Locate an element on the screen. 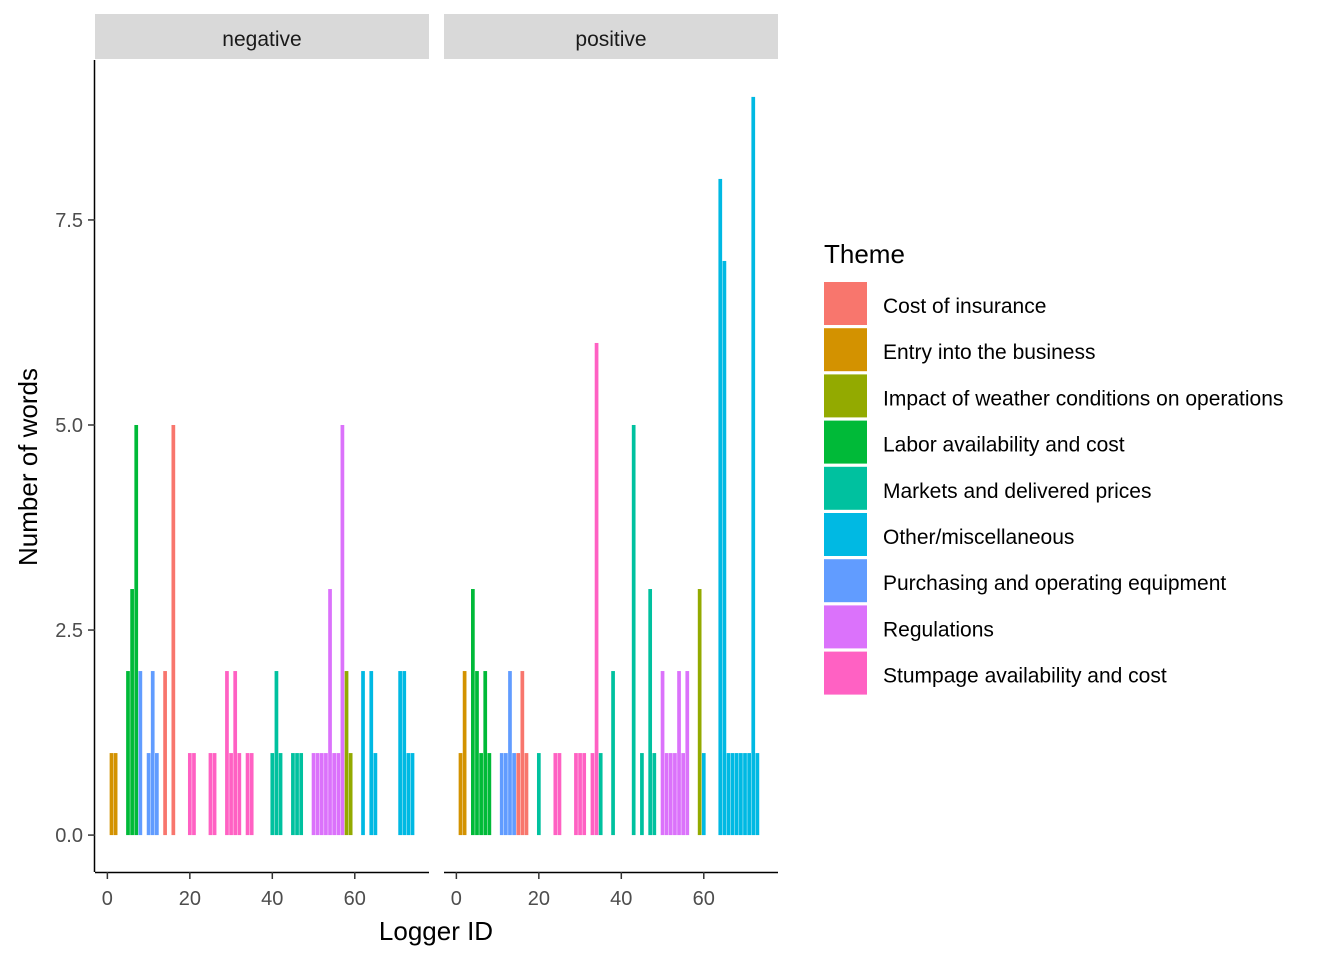 The width and height of the screenshot is (1344, 960). x-tick-label: 60 is located at coordinates (355, 899).